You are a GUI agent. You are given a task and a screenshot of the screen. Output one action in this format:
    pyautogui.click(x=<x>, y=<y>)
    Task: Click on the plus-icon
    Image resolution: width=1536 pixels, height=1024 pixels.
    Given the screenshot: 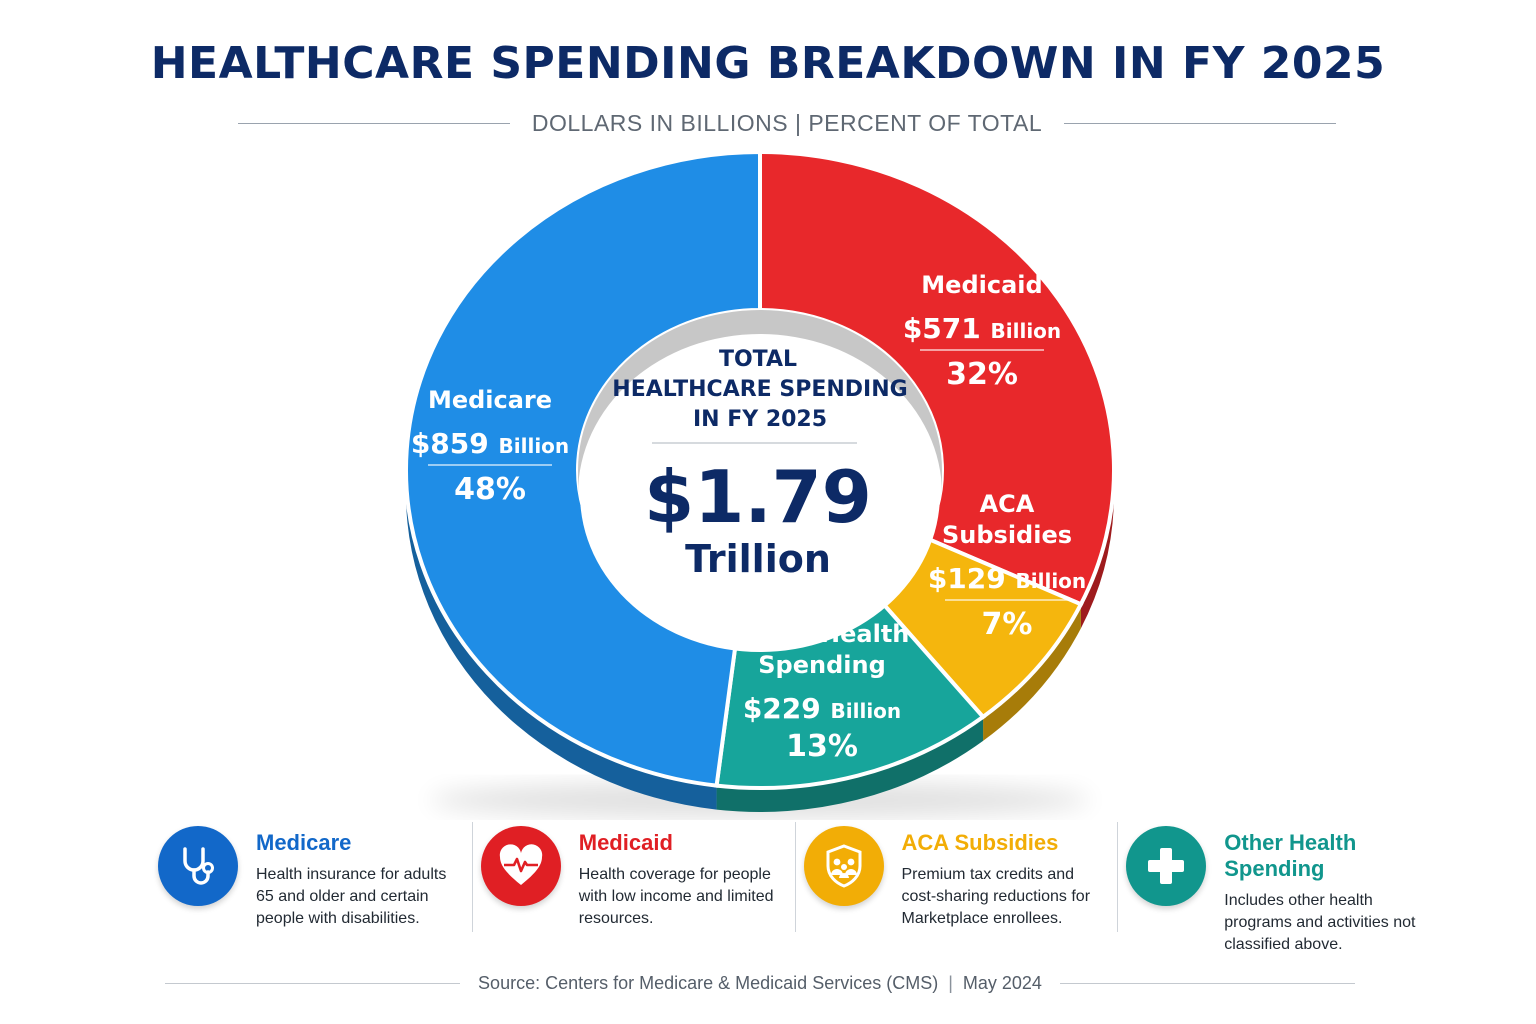 What is the action you would take?
    pyautogui.click(x=1166, y=866)
    